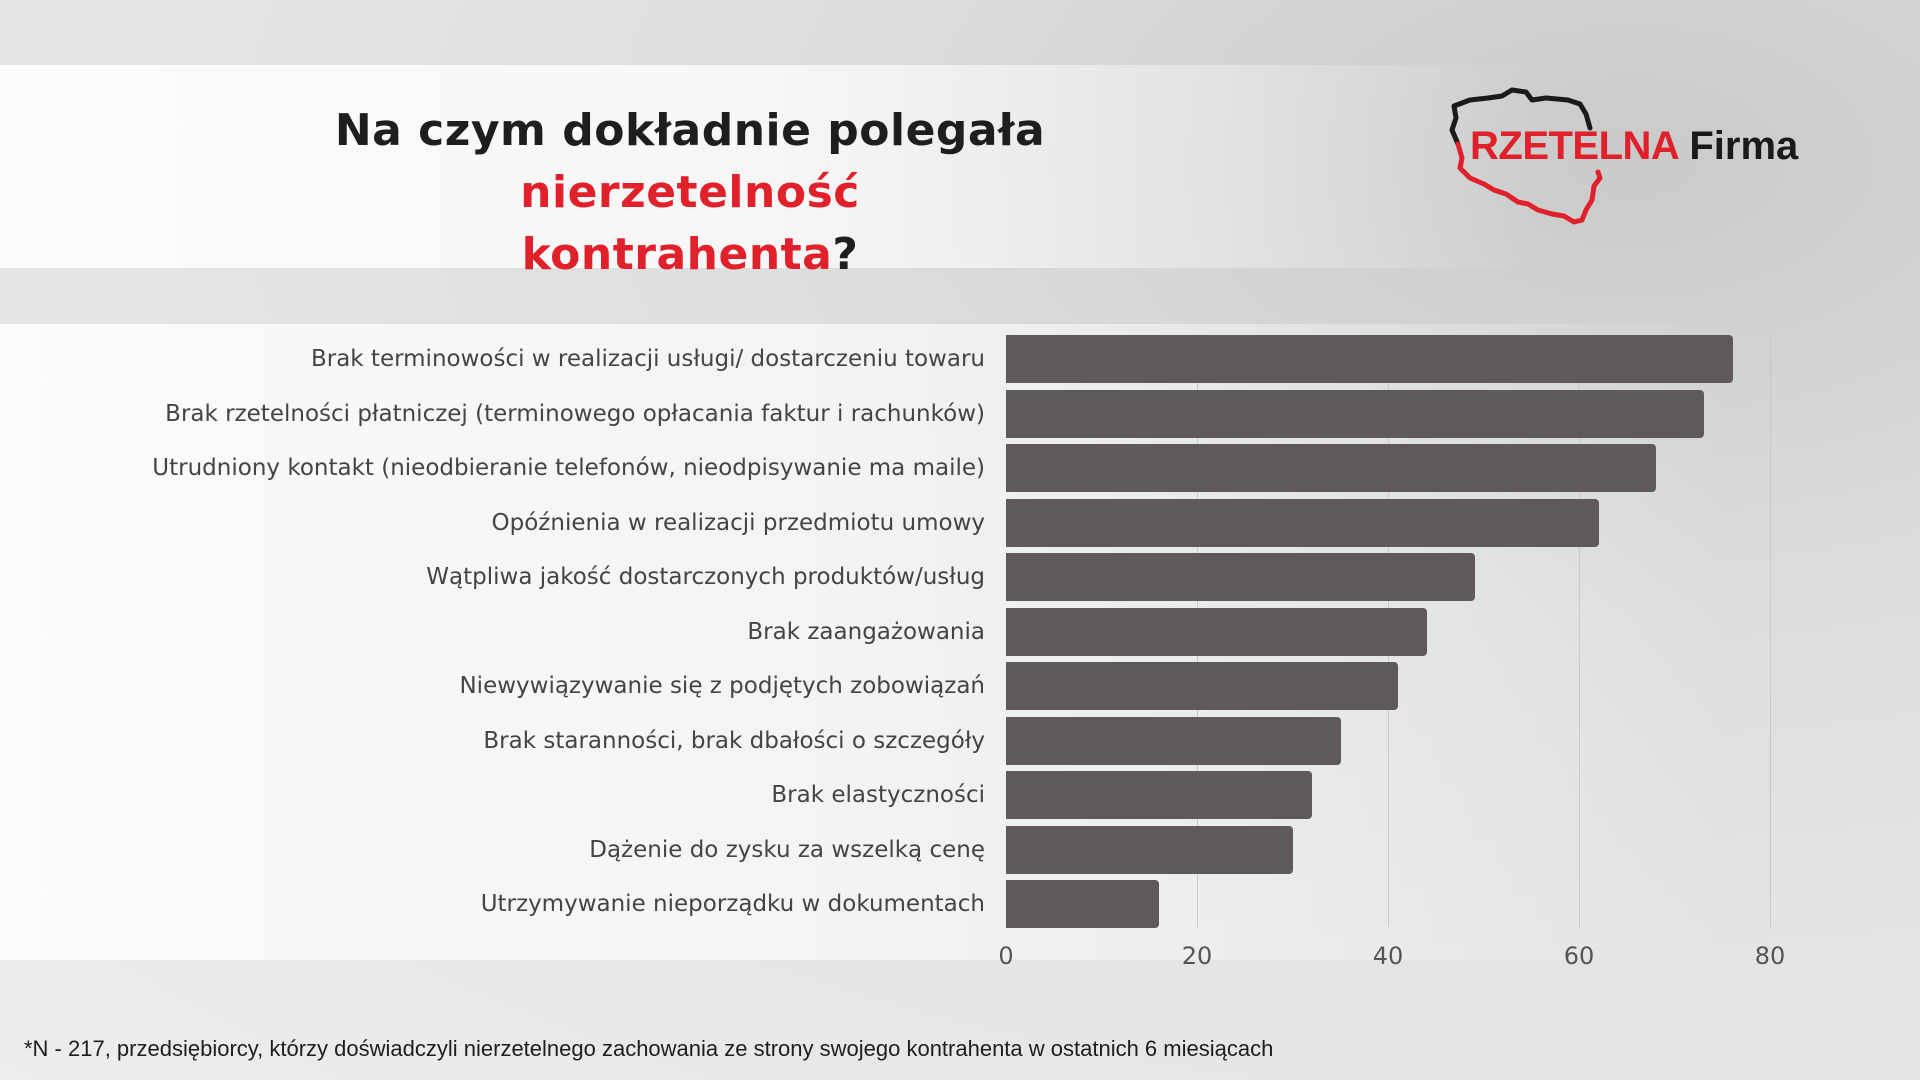  Describe the element at coordinates (787, 849) in the screenshot. I see `bar-label: Dążenie do zysku za wszelką cenę` at that location.